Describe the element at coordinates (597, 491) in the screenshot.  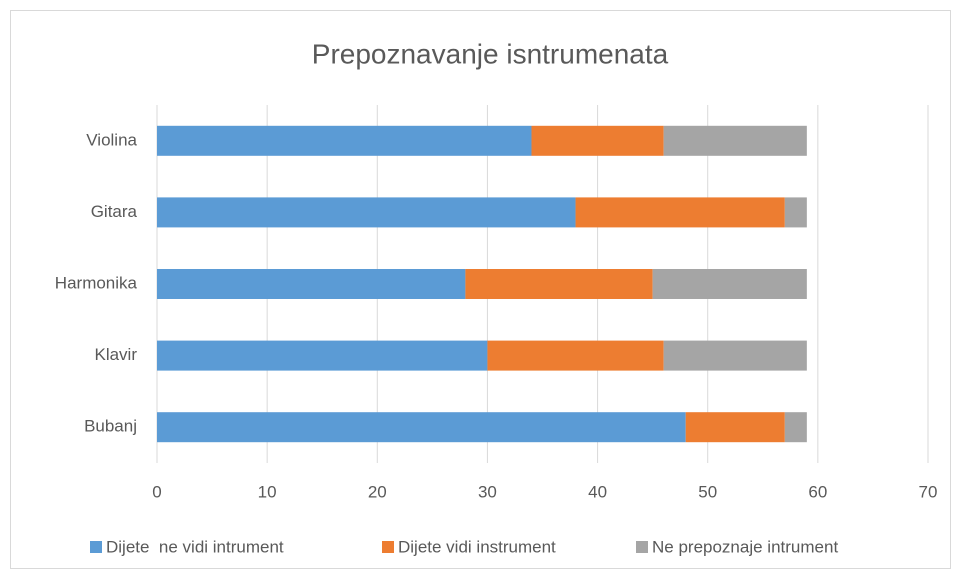
I see `x-tick-label: 40` at that location.